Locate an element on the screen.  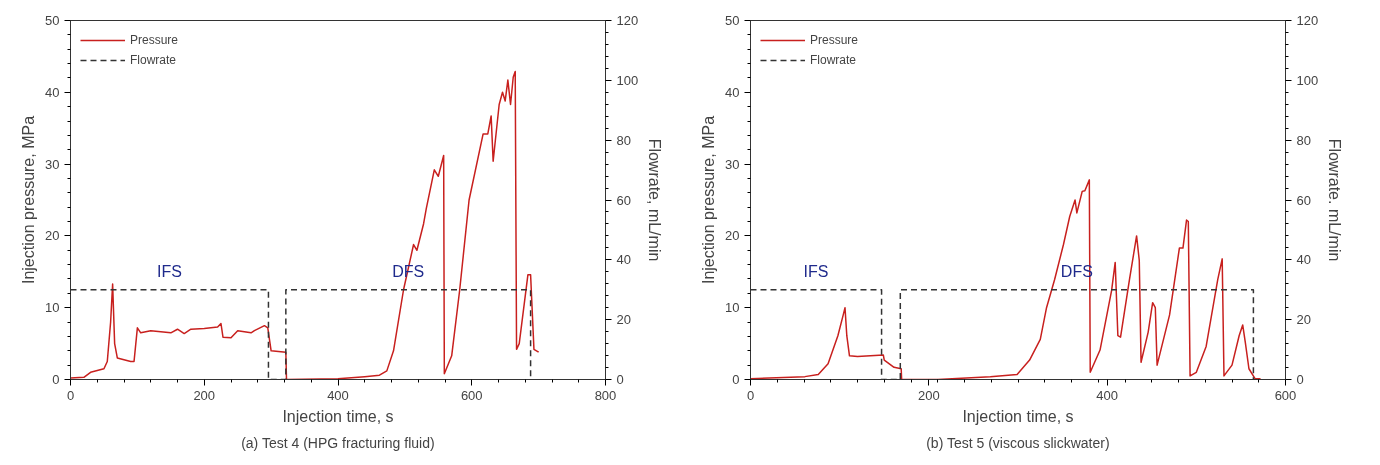
y2-axis-title: Flowrate, mL/min is located at coordinates (655, 200).